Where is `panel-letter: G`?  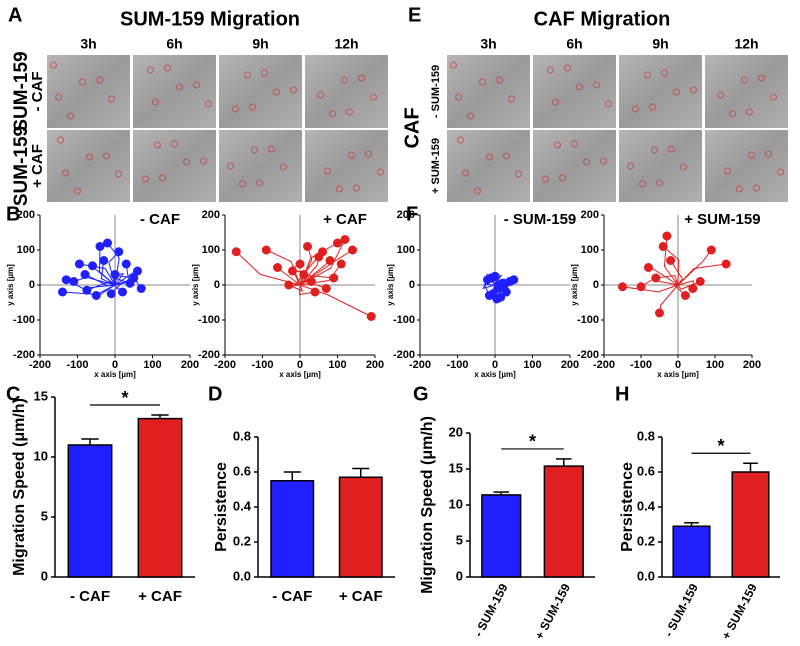
panel-letter: G is located at coordinates (421, 394).